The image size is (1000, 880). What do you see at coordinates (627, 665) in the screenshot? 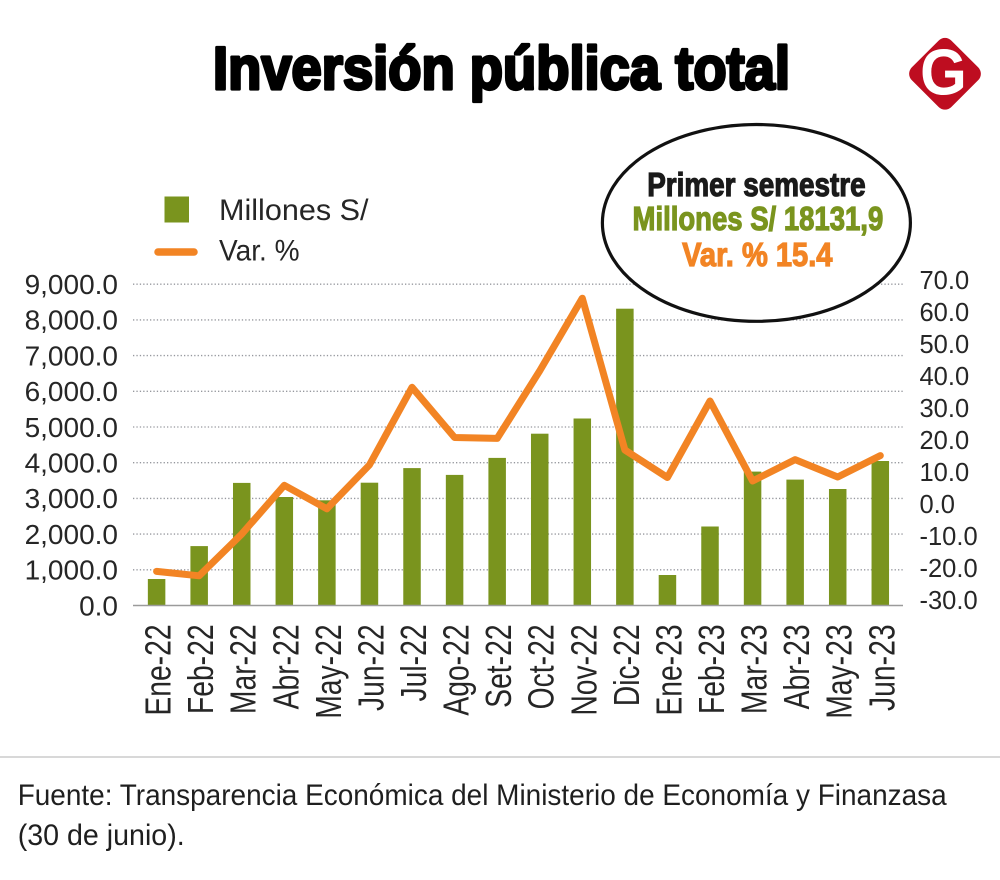
I see `svg-text: Dic-22` at bounding box center [627, 665].